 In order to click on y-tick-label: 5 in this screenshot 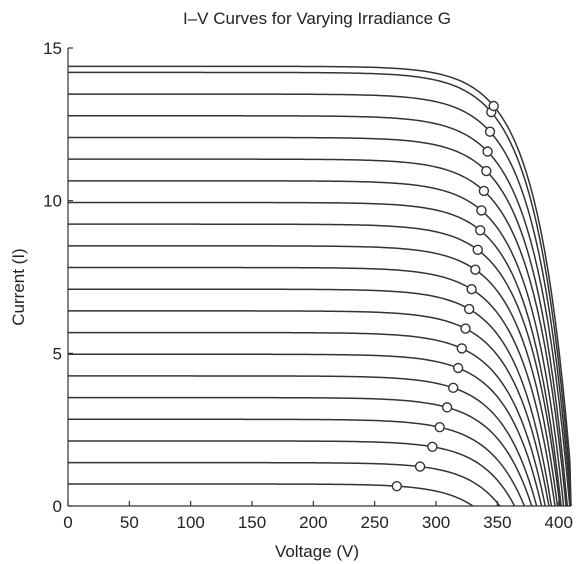, I will do `click(57, 353)`.